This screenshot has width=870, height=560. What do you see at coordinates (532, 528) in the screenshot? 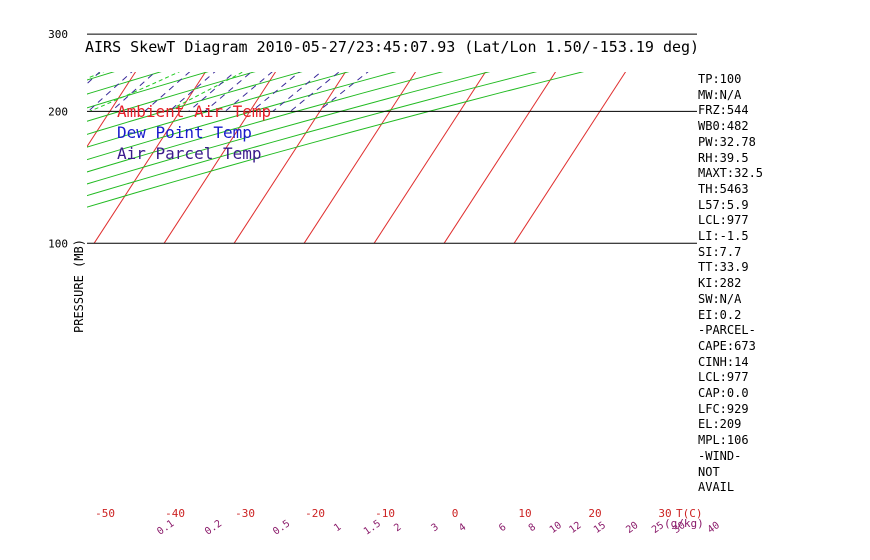
I see `mixing-ratio-label: 8` at bounding box center [532, 528].